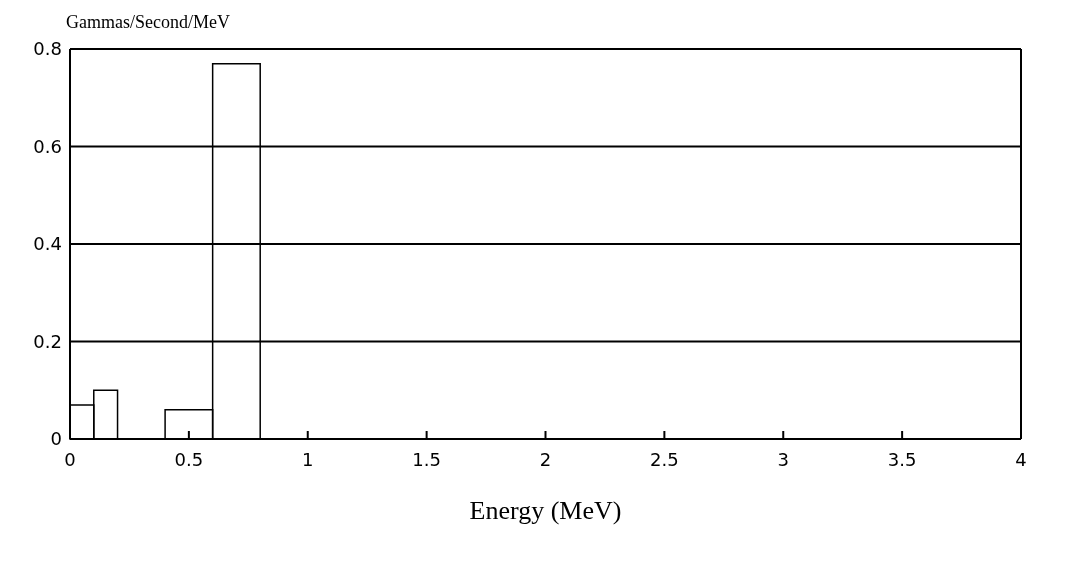 The image size is (1080, 577). Describe the element at coordinates (189, 459) in the screenshot. I see `x-tick-label: 0.5` at that location.